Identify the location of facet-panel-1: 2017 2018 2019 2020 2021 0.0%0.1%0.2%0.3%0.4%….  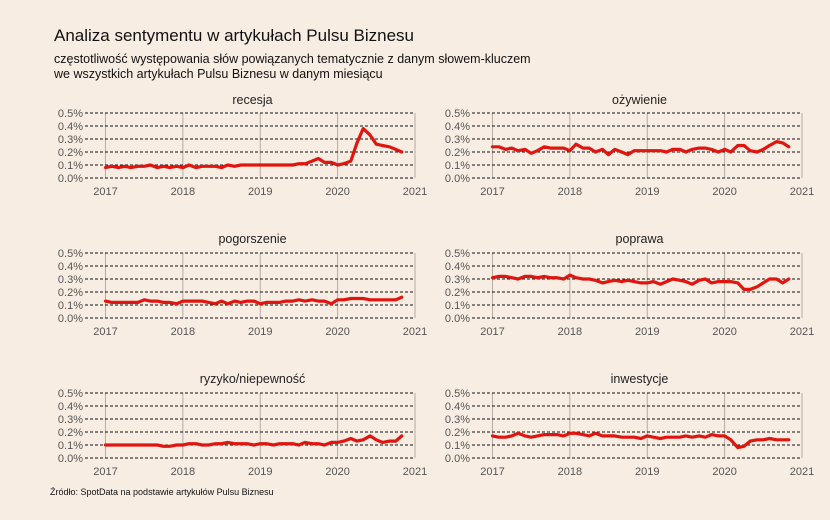
(242, 145).